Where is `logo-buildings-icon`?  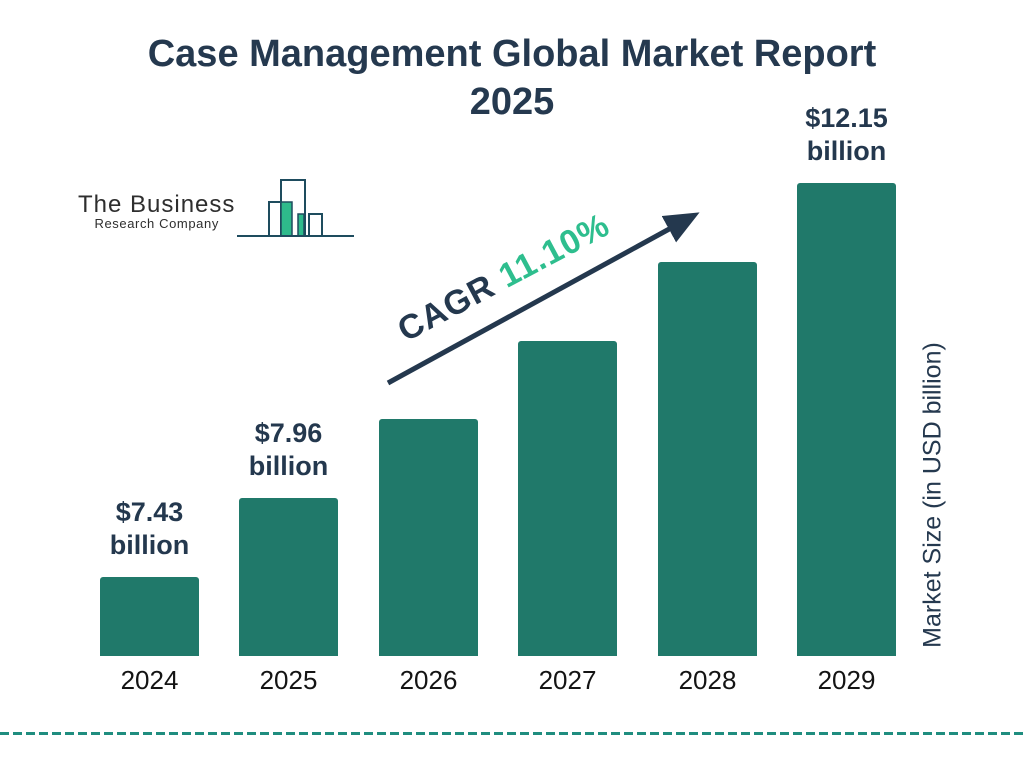 logo-buildings-icon is located at coordinates (296, 208).